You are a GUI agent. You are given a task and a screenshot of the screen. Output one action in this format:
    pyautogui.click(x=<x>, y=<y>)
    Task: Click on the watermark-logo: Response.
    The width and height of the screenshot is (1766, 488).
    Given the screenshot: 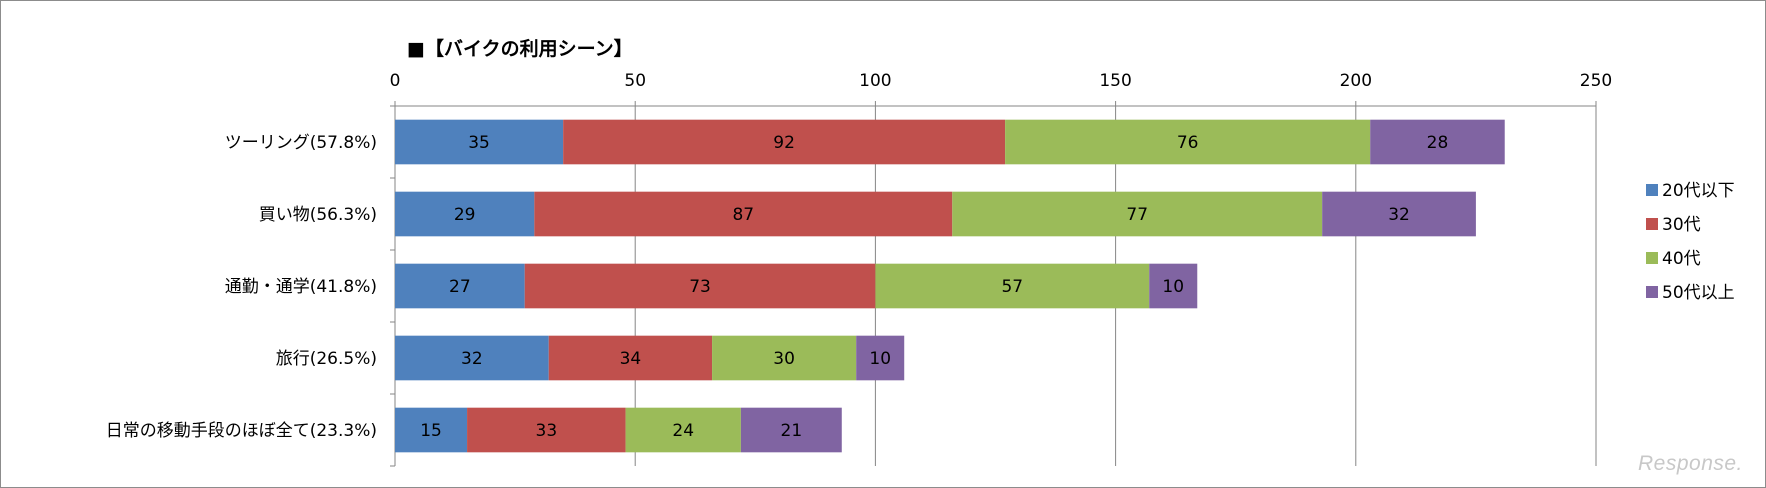 What is the action you would take?
    pyautogui.click(x=1690, y=463)
    